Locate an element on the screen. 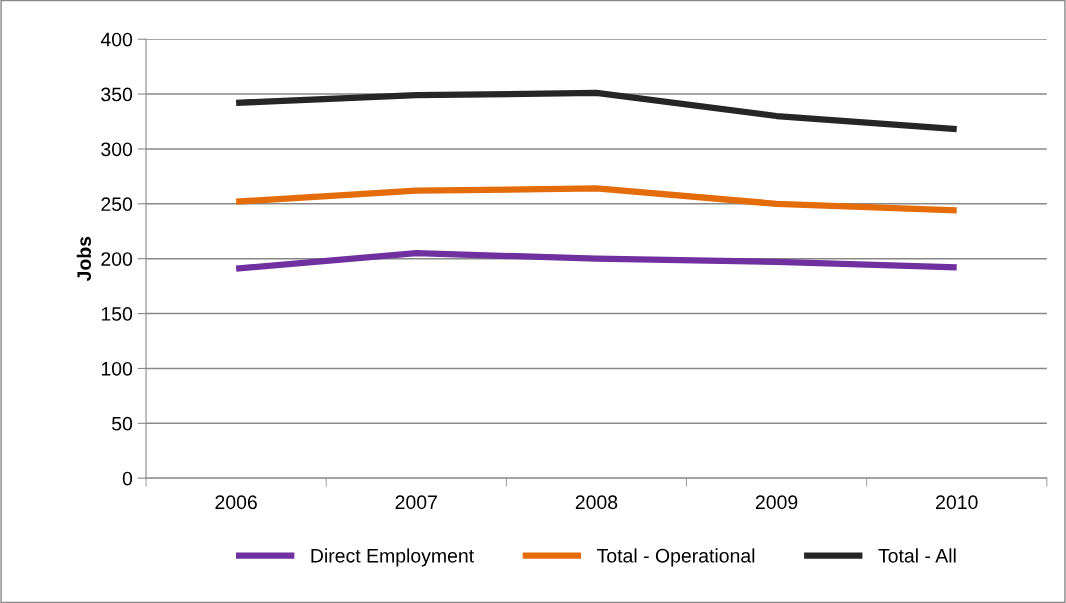  y-tick-label: 250 is located at coordinates (117, 204).